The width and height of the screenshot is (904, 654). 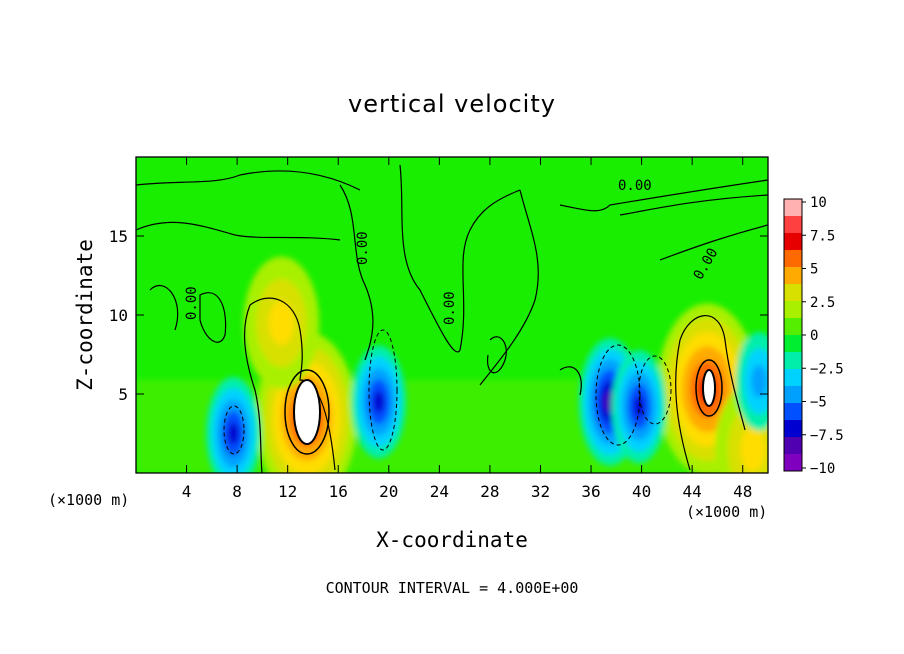 I want to click on colorbar-tick-label: −5, so click(x=818, y=403).